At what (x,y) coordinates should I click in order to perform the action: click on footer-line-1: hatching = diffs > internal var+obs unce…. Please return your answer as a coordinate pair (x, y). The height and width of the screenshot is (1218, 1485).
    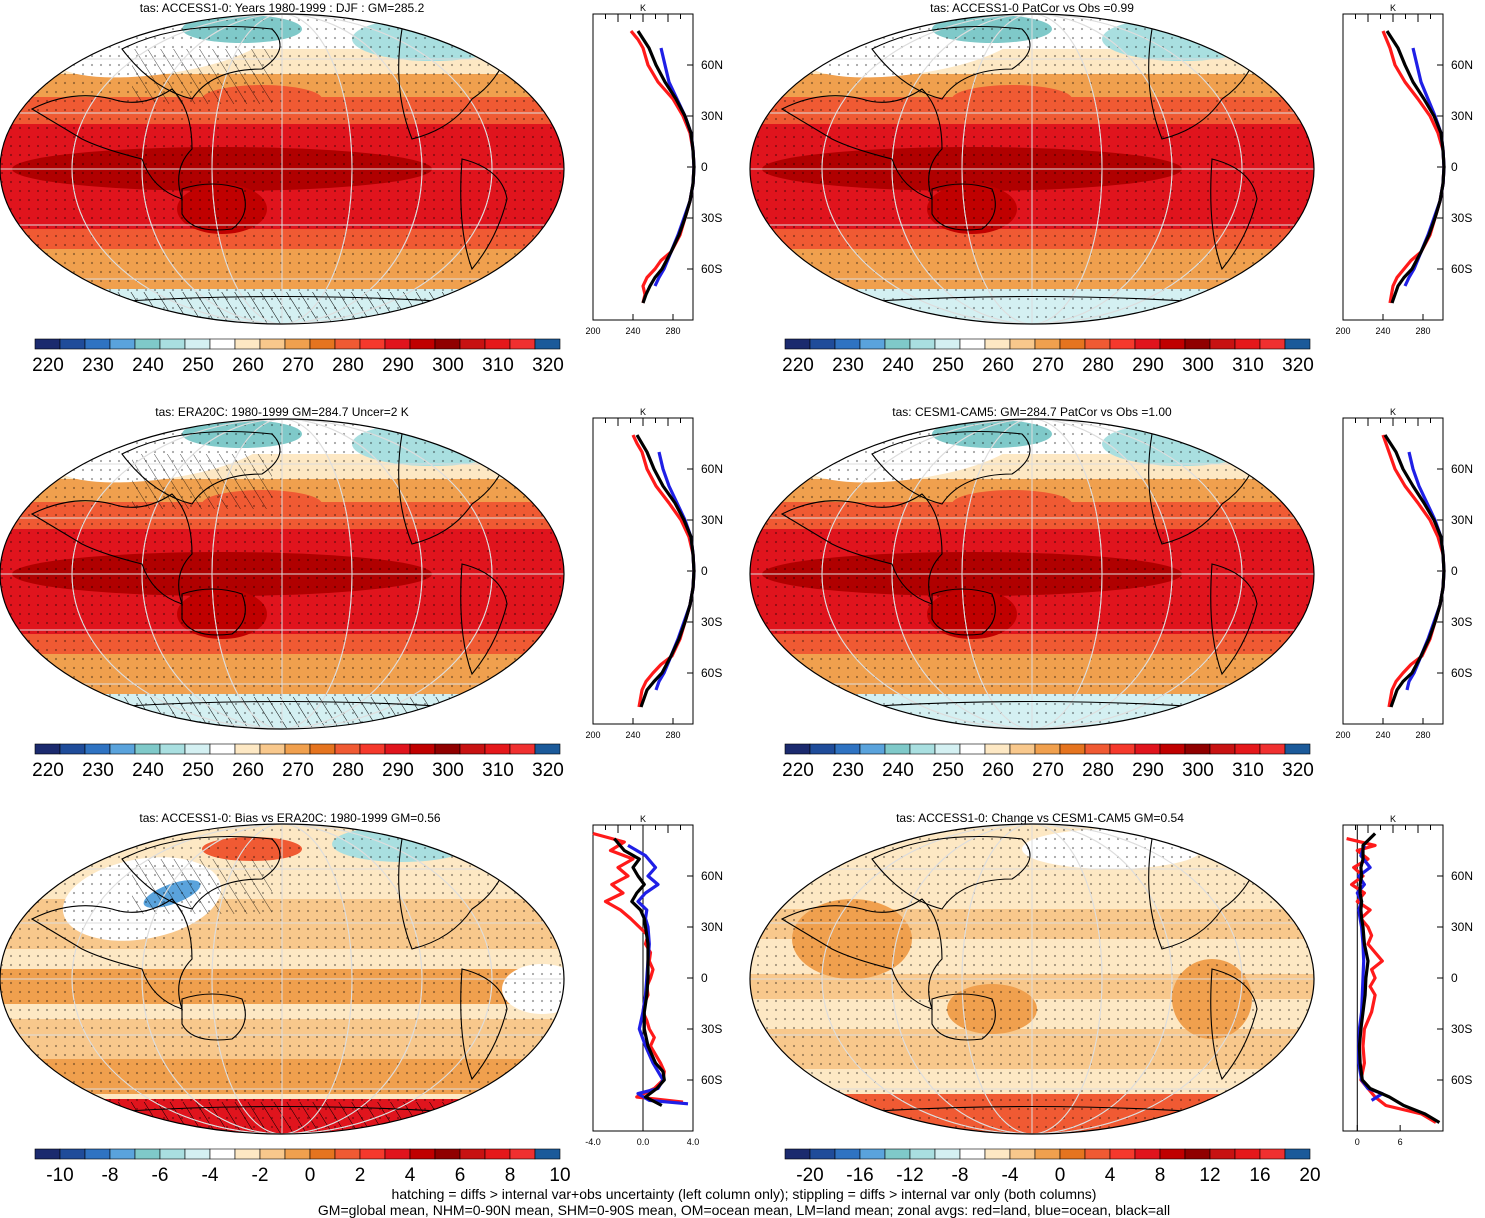
    Looking at the image, I should click on (744, 1194).